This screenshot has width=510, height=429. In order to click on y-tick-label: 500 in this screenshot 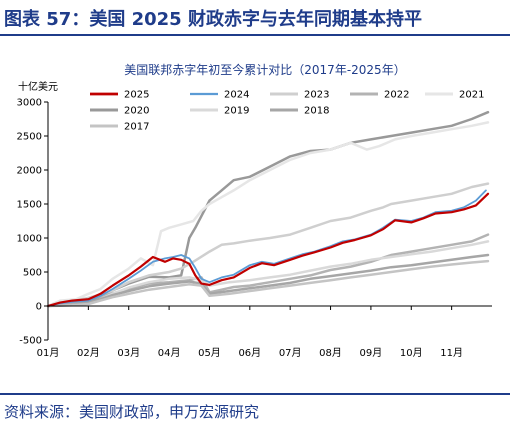, I will do `click(32, 273)`.